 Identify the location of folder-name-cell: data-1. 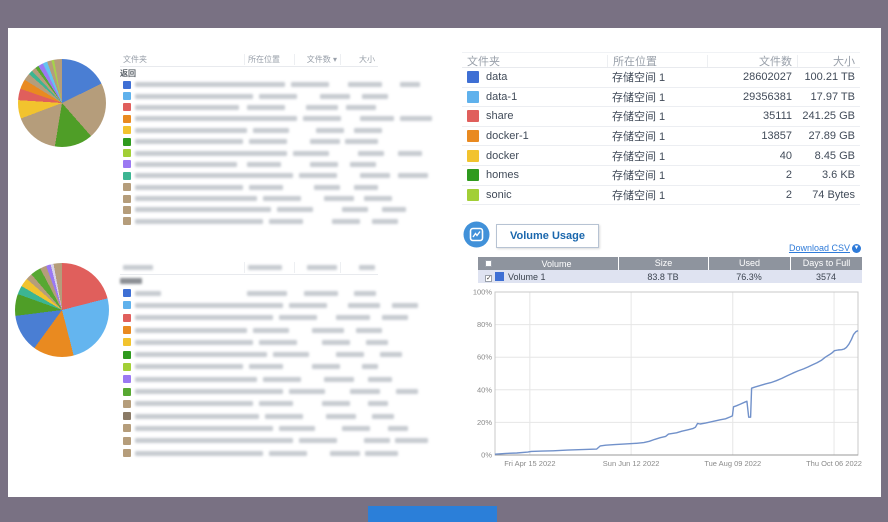
(534, 96).